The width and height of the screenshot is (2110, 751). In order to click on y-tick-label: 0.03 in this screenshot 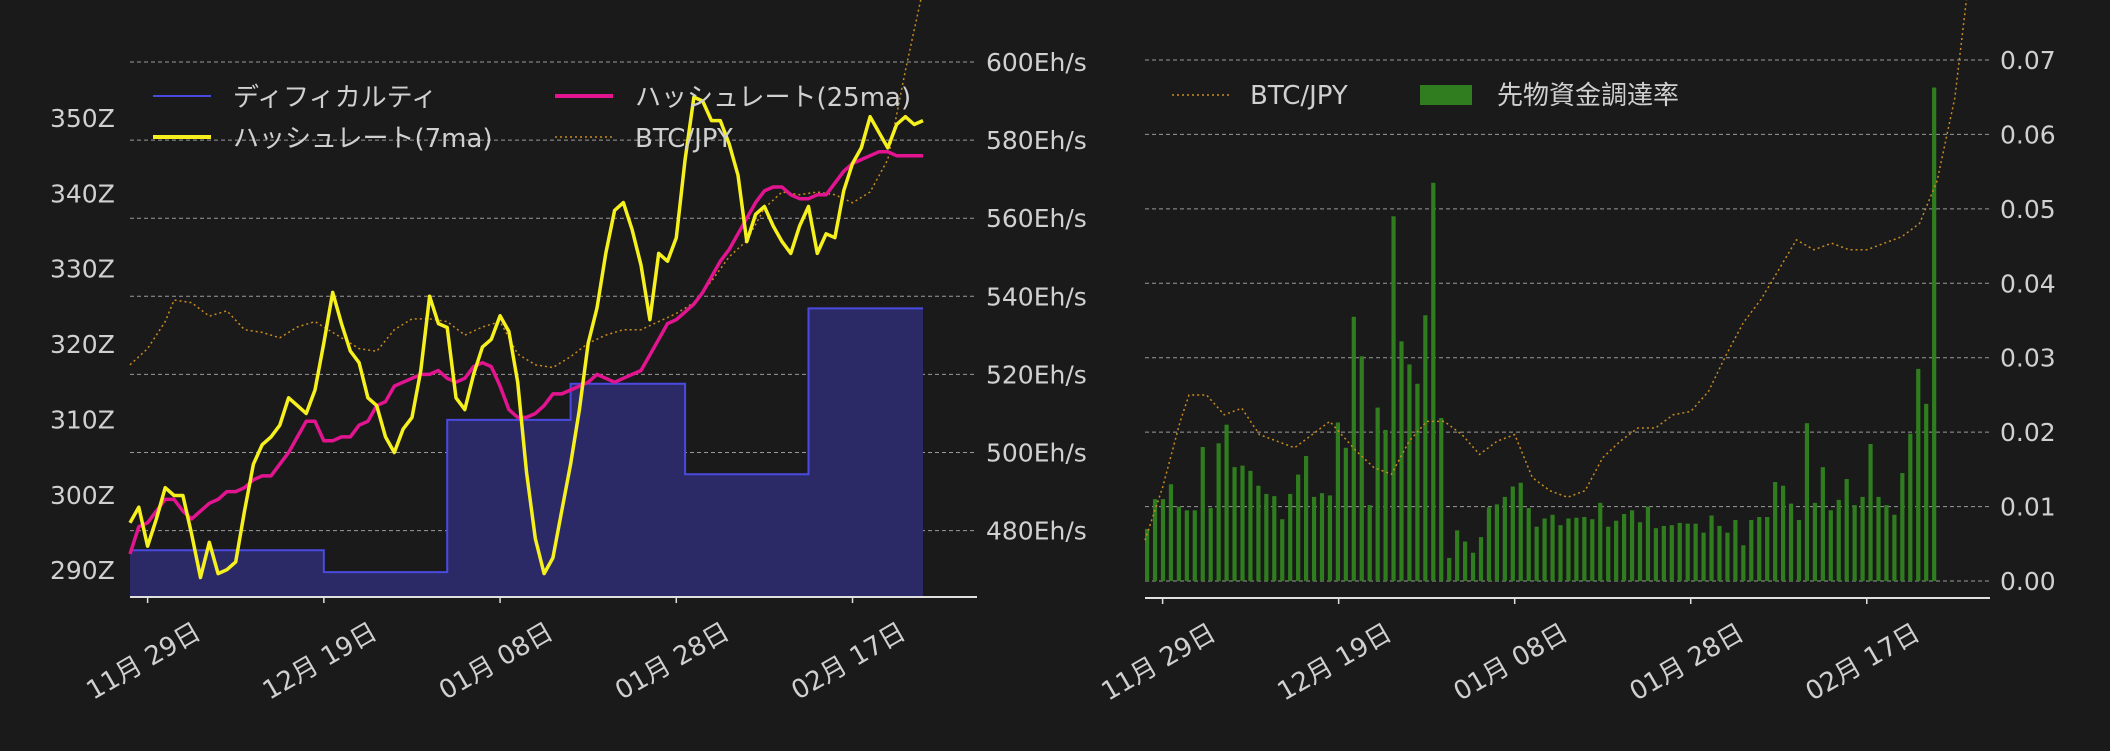, I will do `click(2028, 358)`.